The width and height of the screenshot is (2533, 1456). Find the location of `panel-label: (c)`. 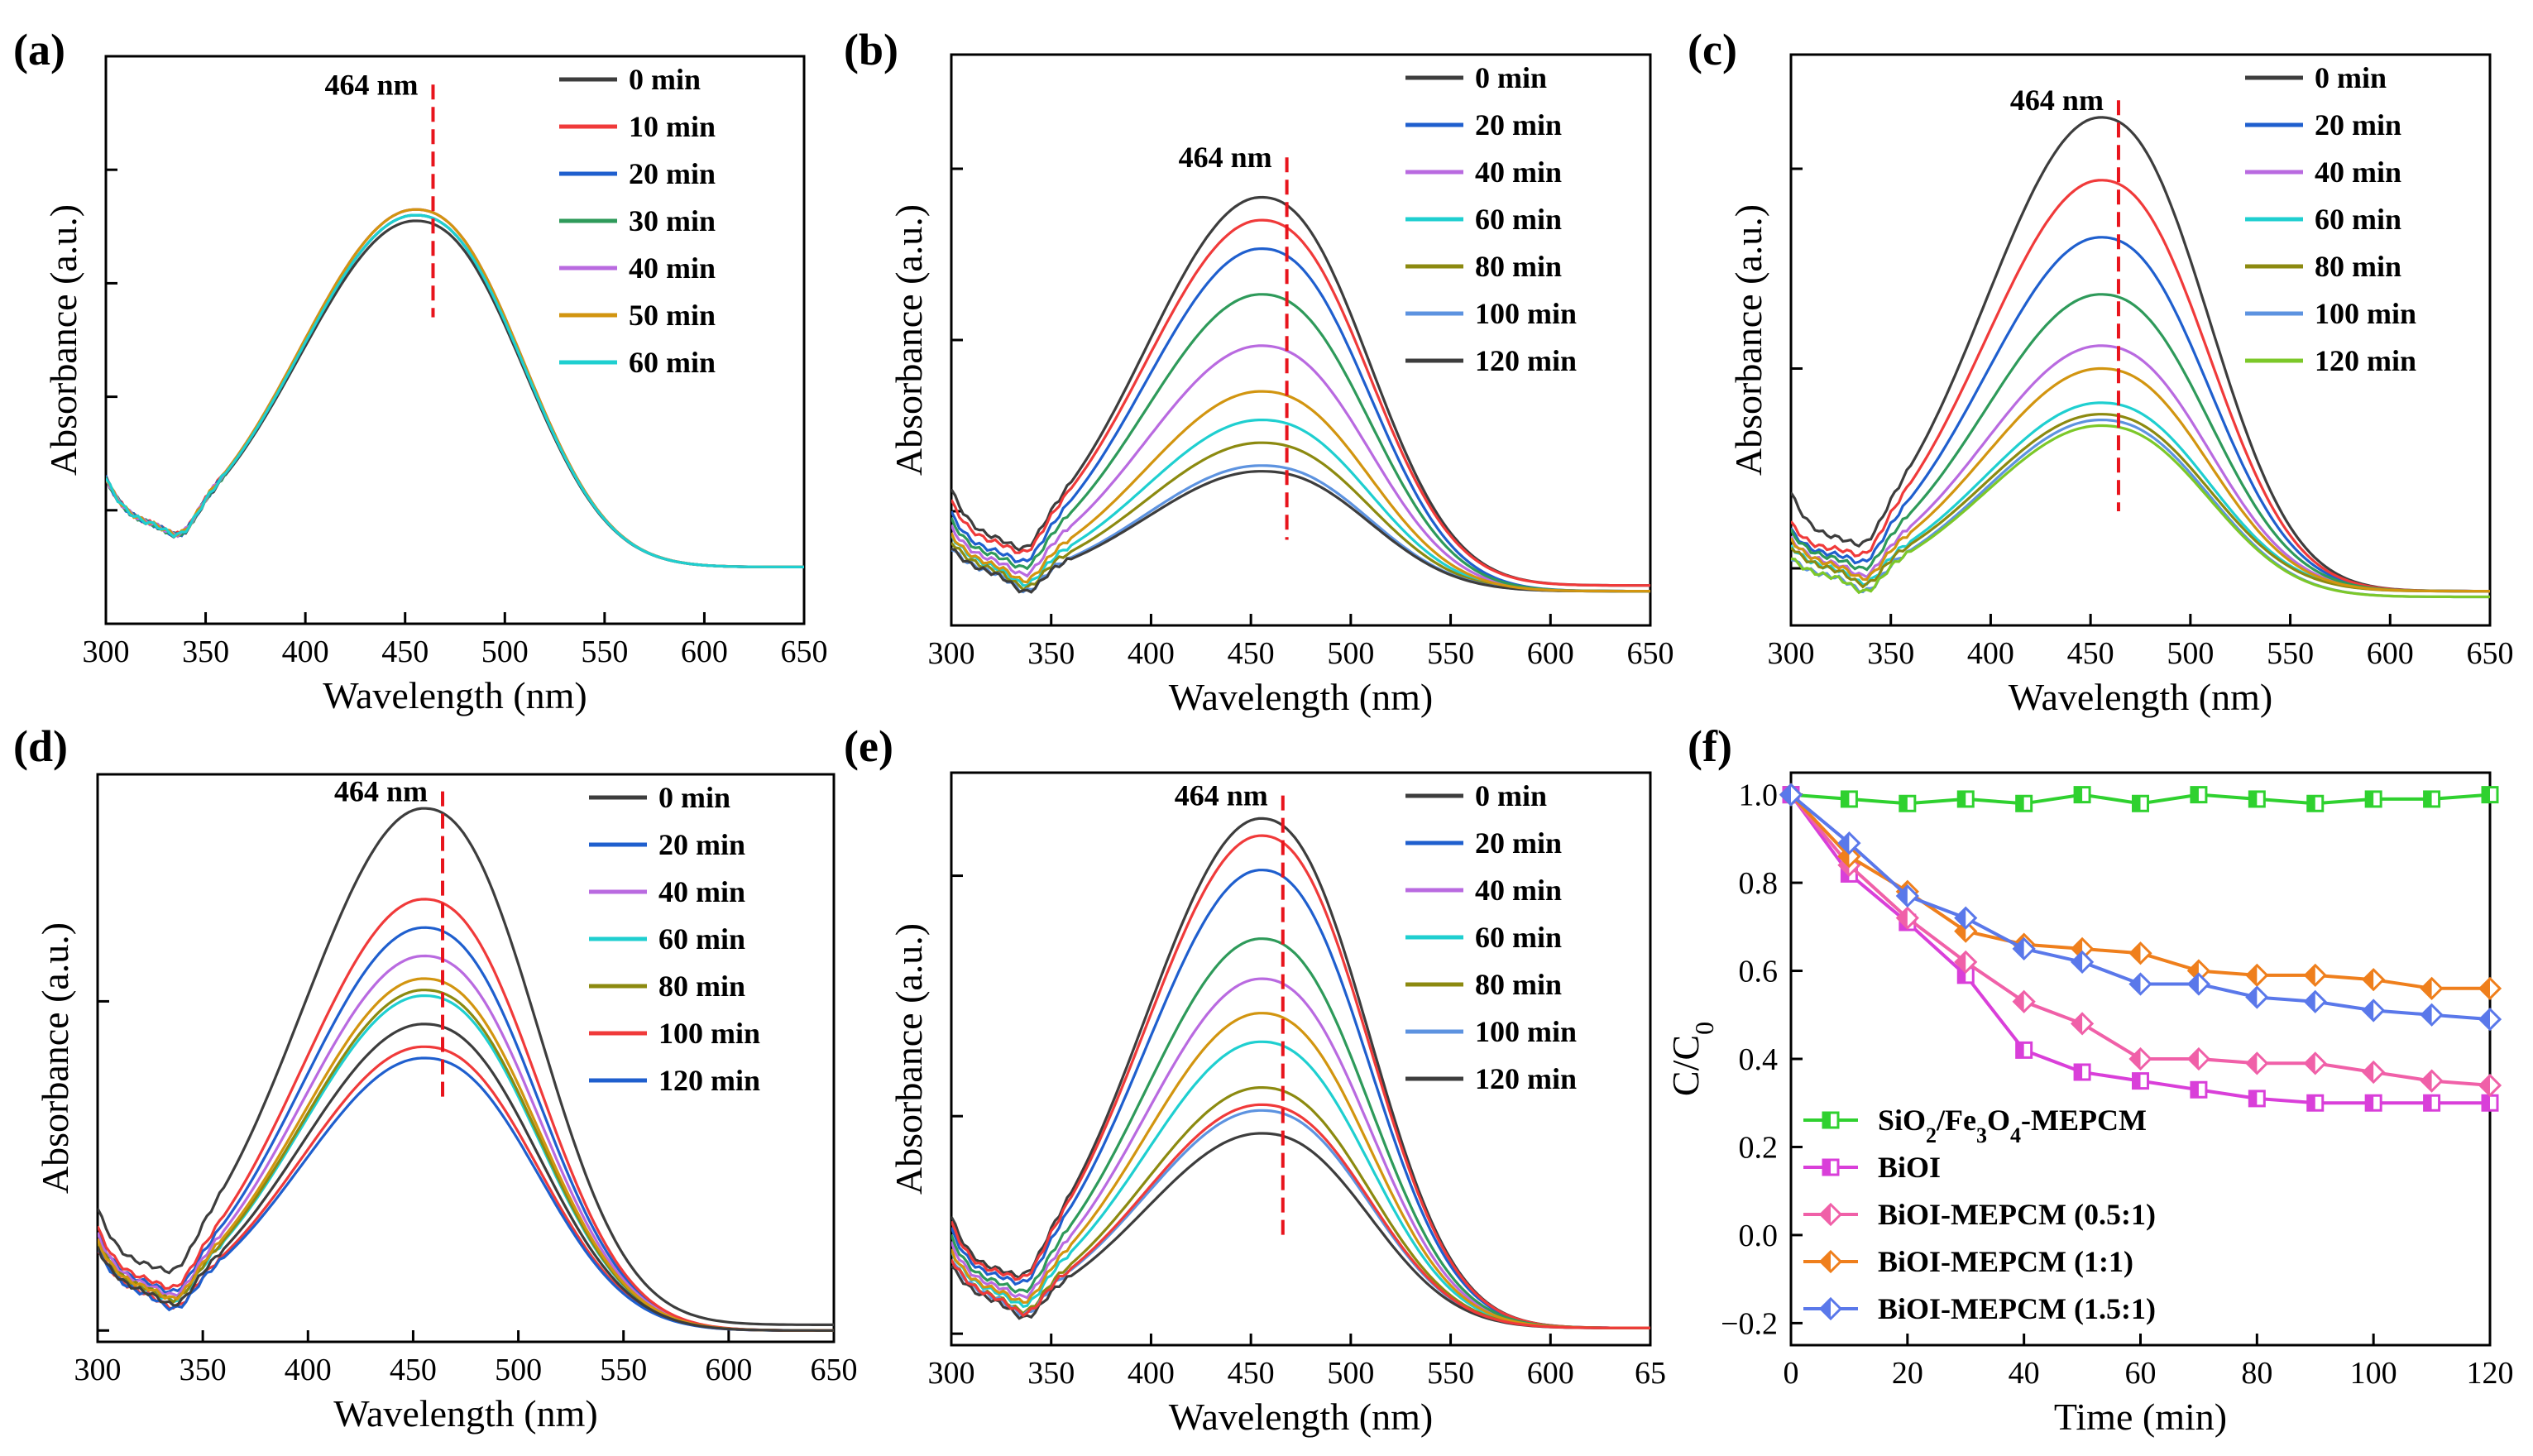

panel-label: (c) is located at coordinates (1712, 49).